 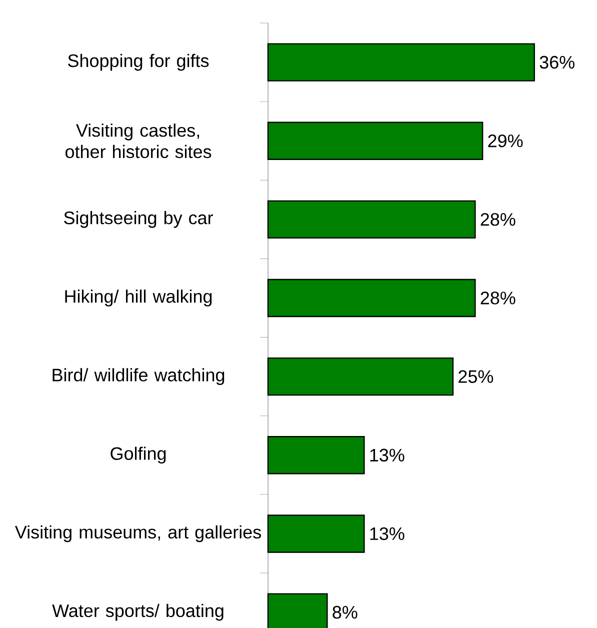 What do you see at coordinates (345, 612) in the screenshot?
I see `data-label: 8%` at bounding box center [345, 612].